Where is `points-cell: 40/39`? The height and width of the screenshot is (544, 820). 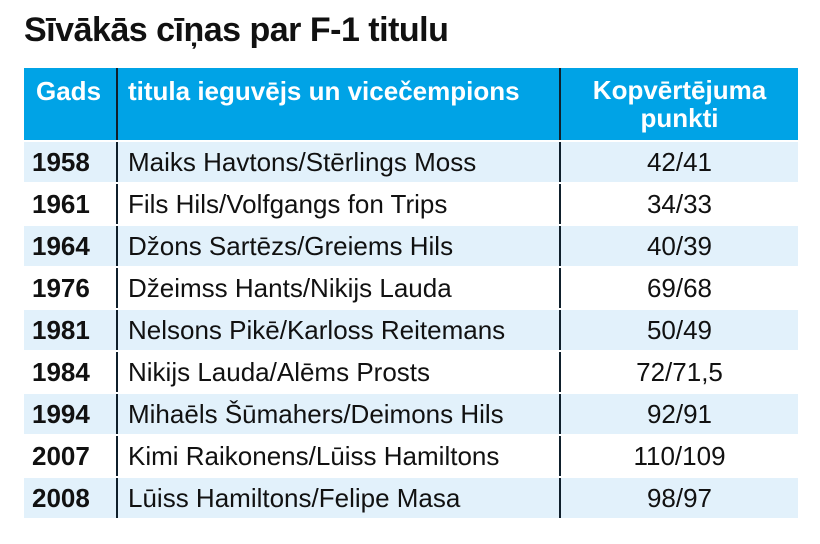
points-cell: 40/39 is located at coordinates (678, 246).